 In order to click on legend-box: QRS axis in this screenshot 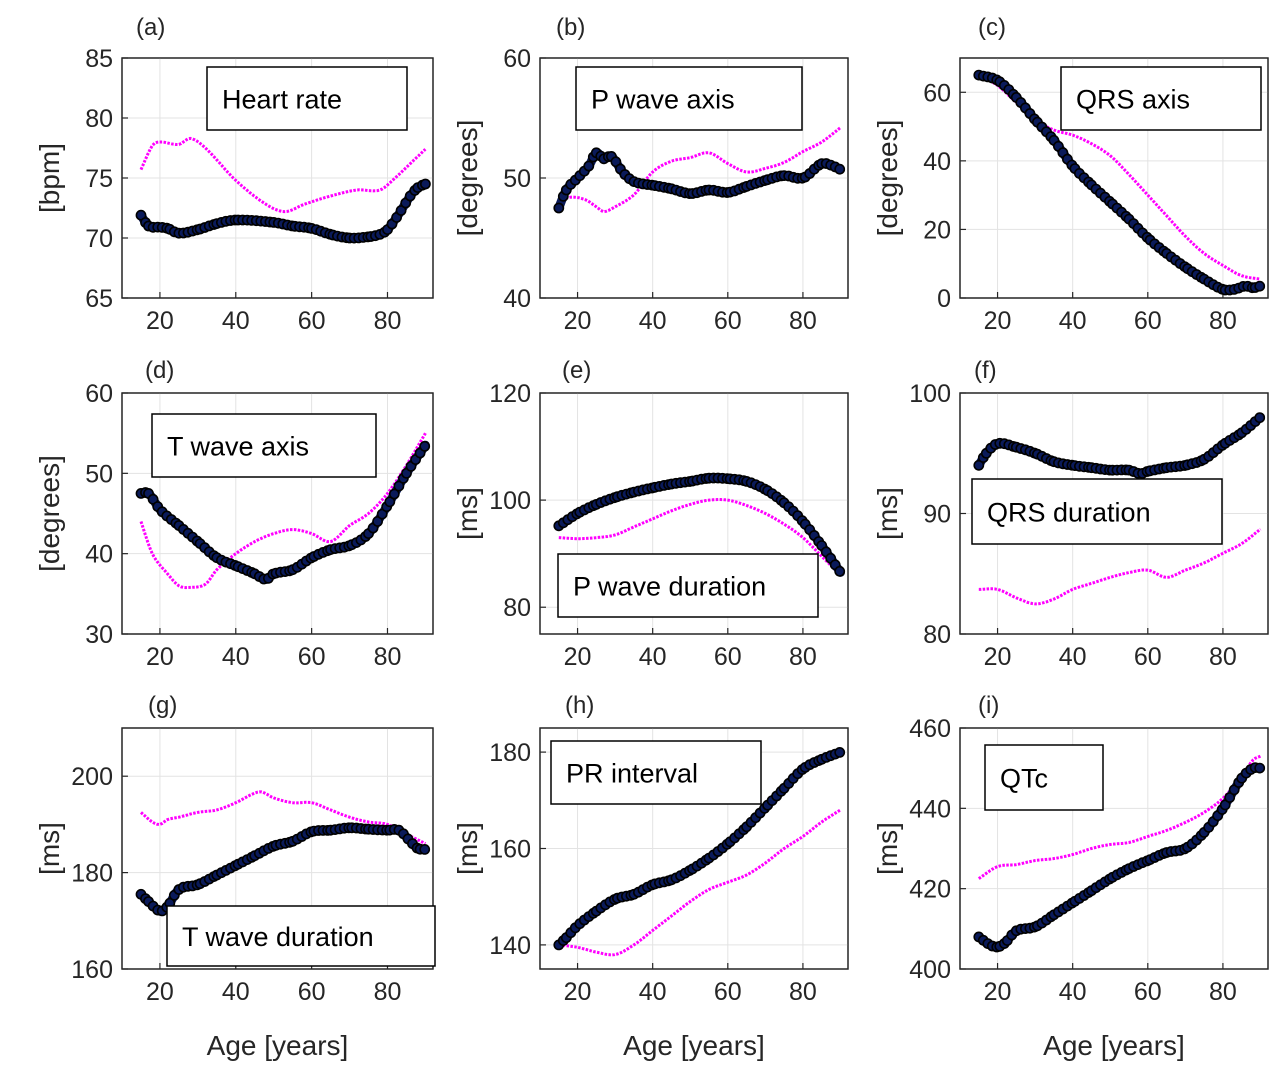, I will do `click(1161, 98)`.